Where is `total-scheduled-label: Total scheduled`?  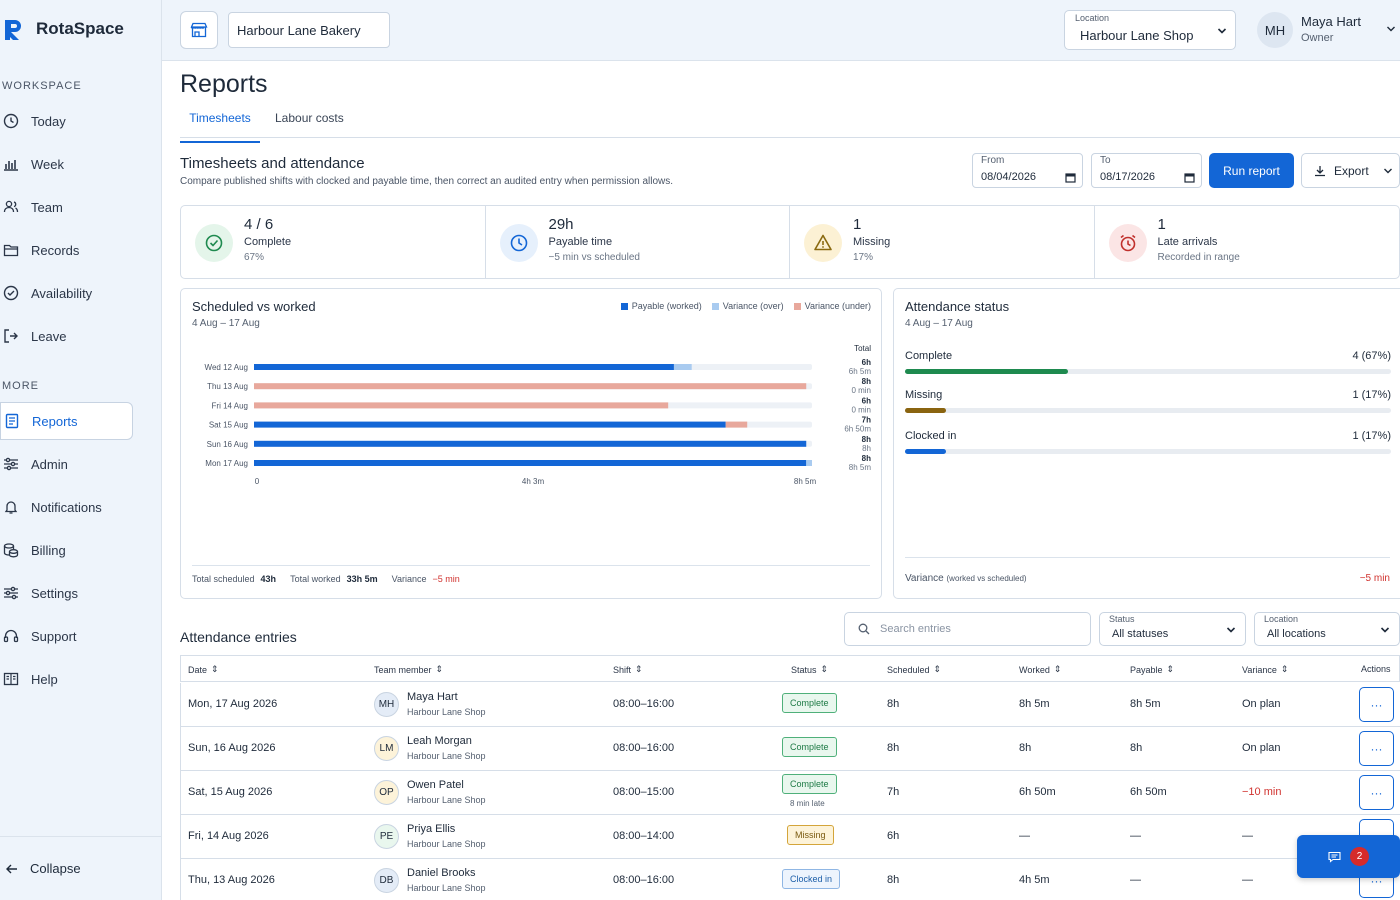
total-scheduled-label: Total scheduled is located at coordinates (223, 579).